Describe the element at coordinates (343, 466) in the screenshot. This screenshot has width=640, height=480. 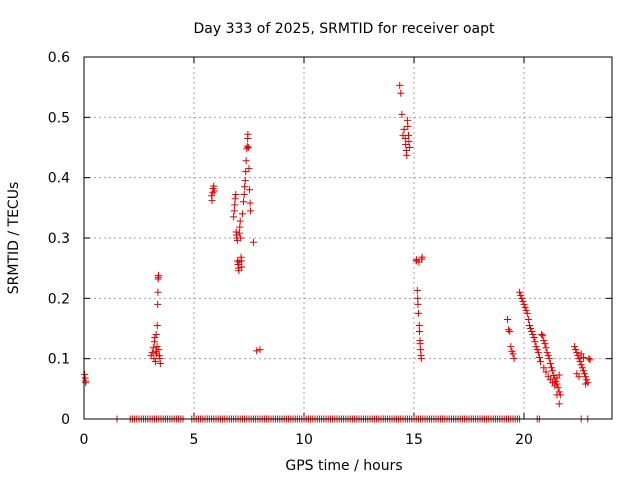
I see `x-axis-title: GPS time / hours` at that location.